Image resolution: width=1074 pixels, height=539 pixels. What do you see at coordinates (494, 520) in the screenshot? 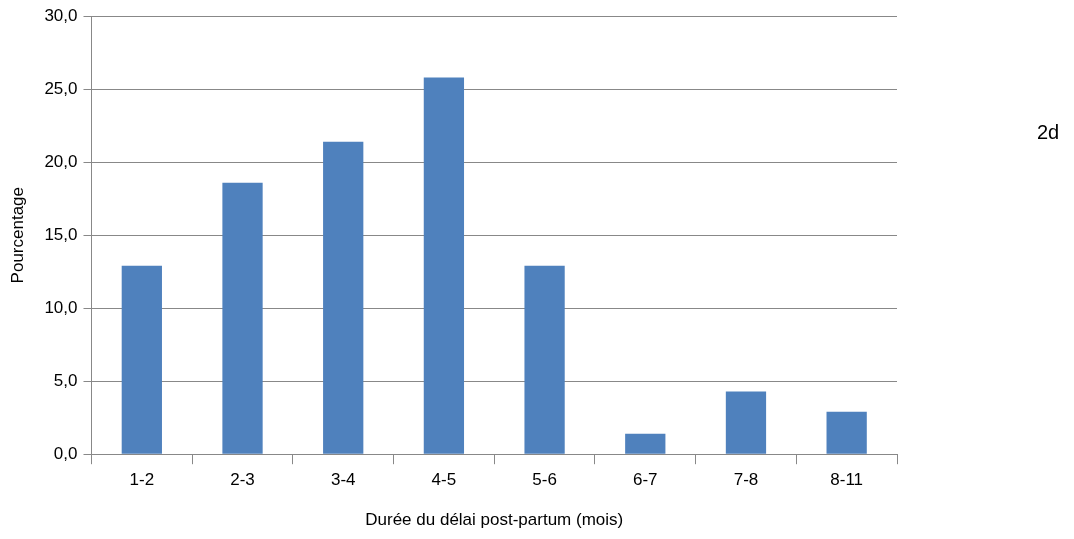
I see `x-axis-title: Durée du délai post-partum (mois)` at bounding box center [494, 520].